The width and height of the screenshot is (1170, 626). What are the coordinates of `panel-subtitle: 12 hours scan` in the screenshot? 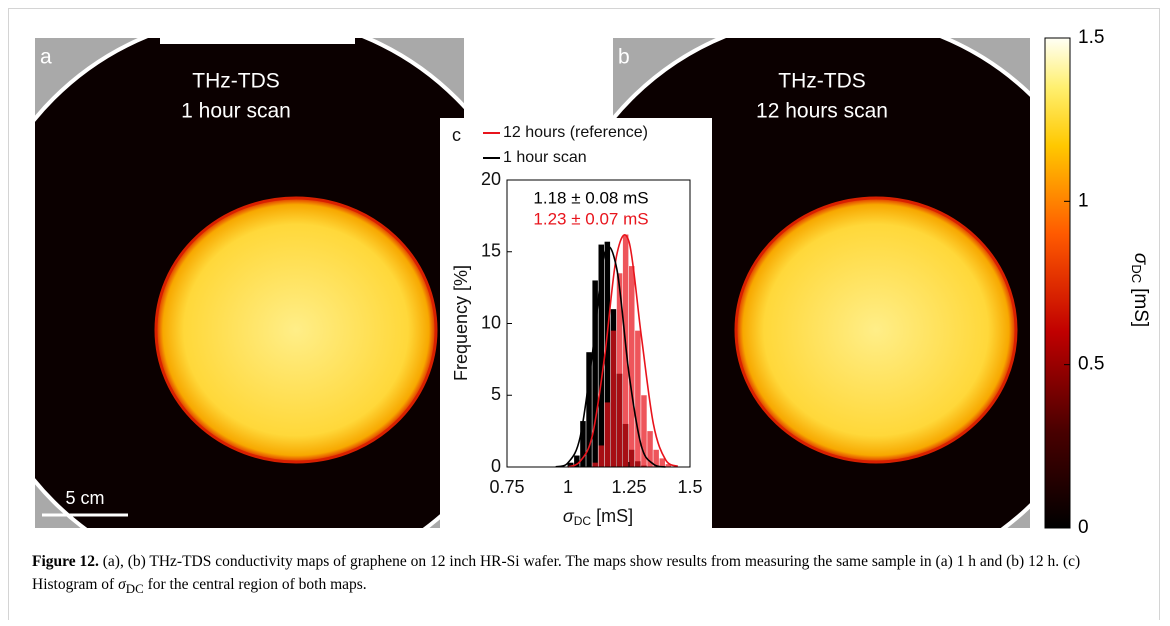 It's located at (822, 111).